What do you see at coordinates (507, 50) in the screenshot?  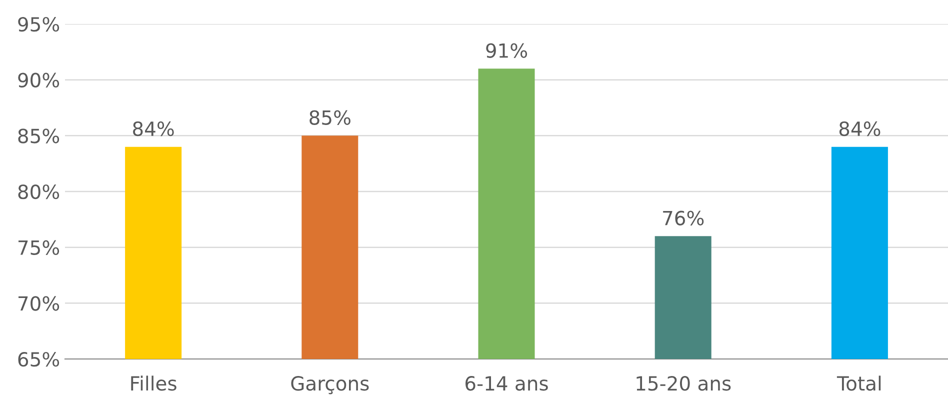 I see `data-label: 91%` at bounding box center [507, 50].